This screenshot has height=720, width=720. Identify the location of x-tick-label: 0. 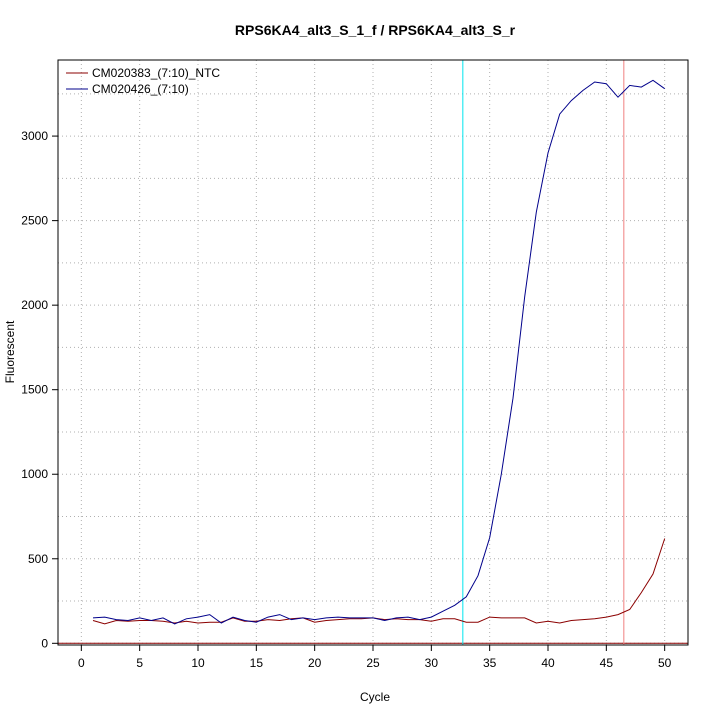
(81, 663).